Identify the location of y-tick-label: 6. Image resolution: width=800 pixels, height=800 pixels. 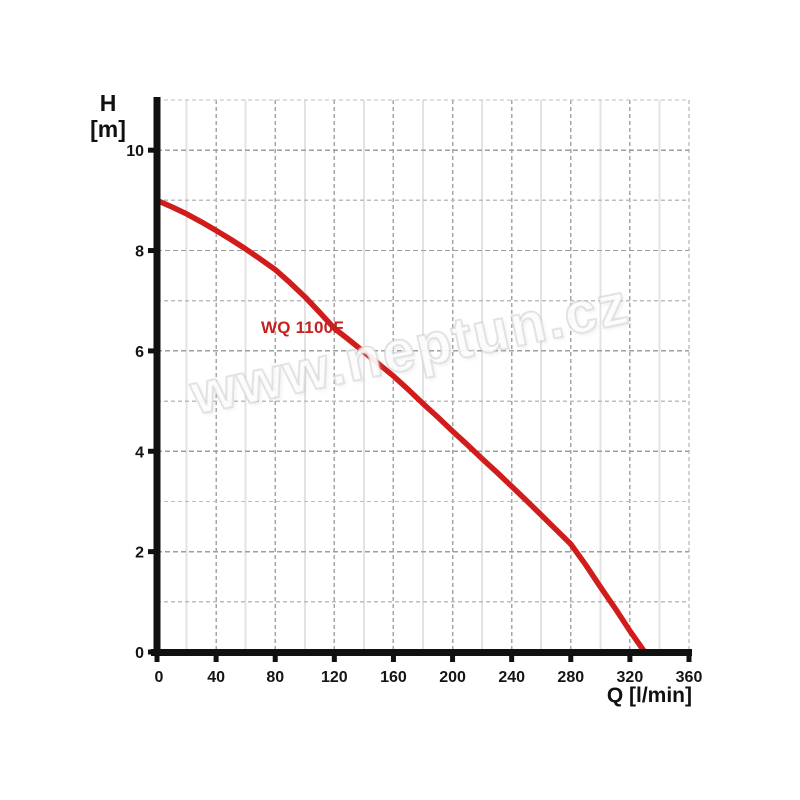
(139, 352).